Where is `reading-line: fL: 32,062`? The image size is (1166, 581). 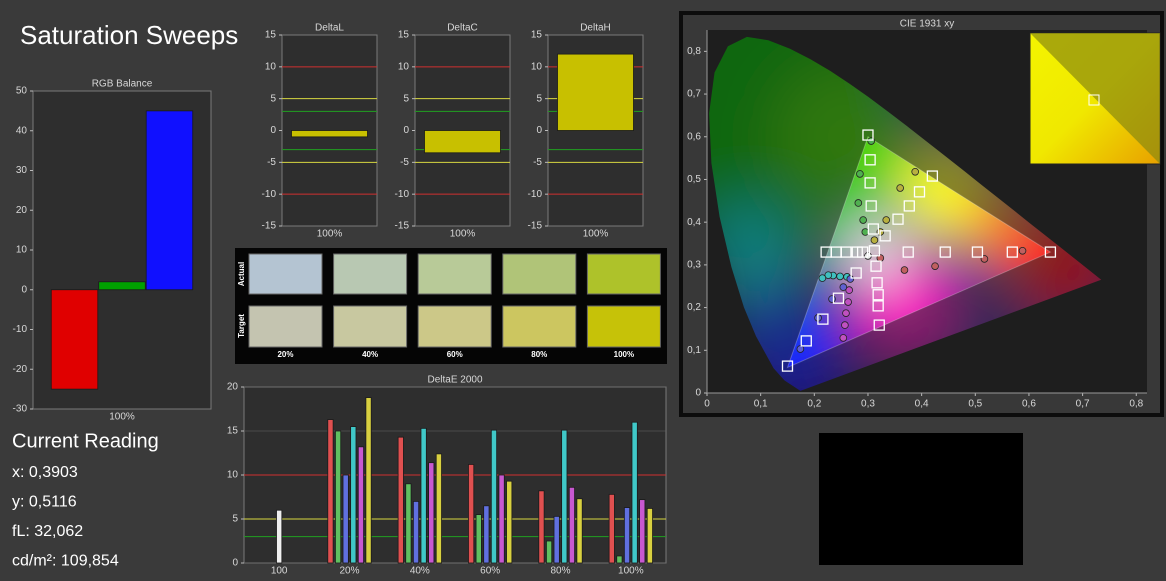 reading-line: fL: 32,062 is located at coordinates (47, 531).